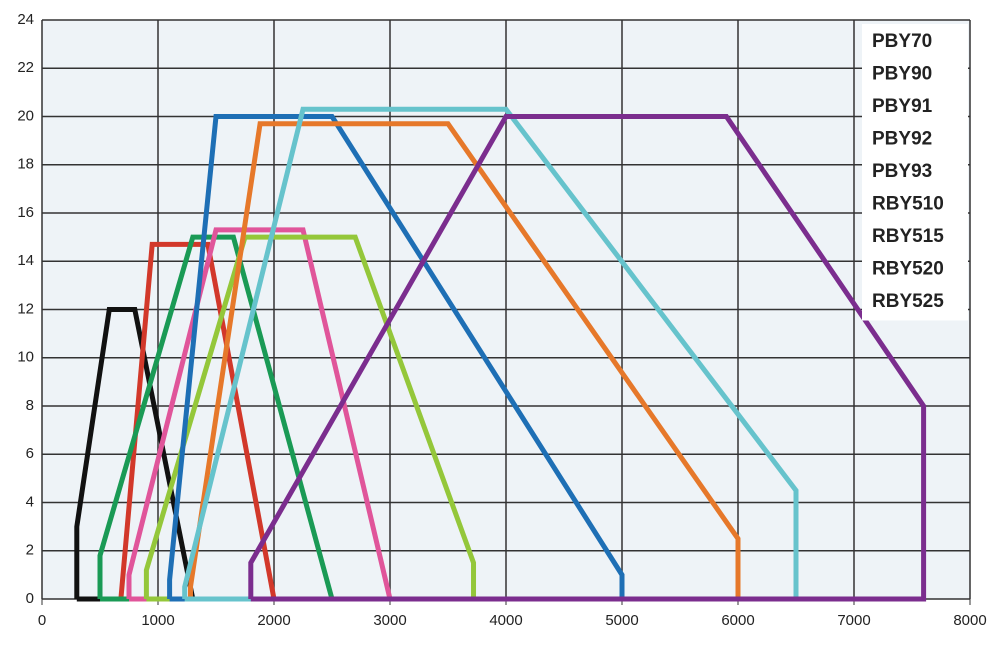 The image size is (1000, 650). What do you see at coordinates (25, 308) in the screenshot?
I see `y-tick-label: 12` at bounding box center [25, 308].